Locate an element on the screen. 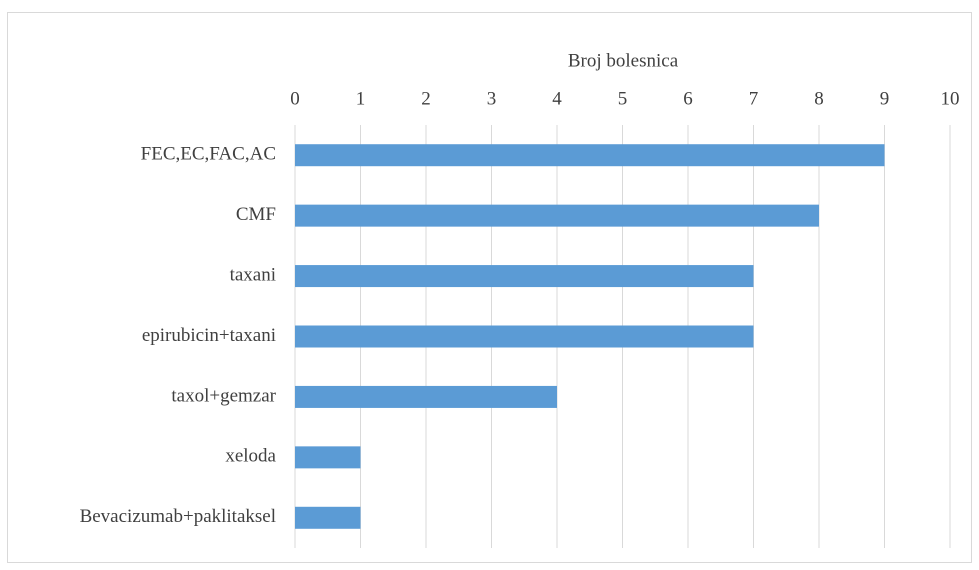 This screenshot has width=979, height=570. x-tick-label: 9 is located at coordinates (885, 98).